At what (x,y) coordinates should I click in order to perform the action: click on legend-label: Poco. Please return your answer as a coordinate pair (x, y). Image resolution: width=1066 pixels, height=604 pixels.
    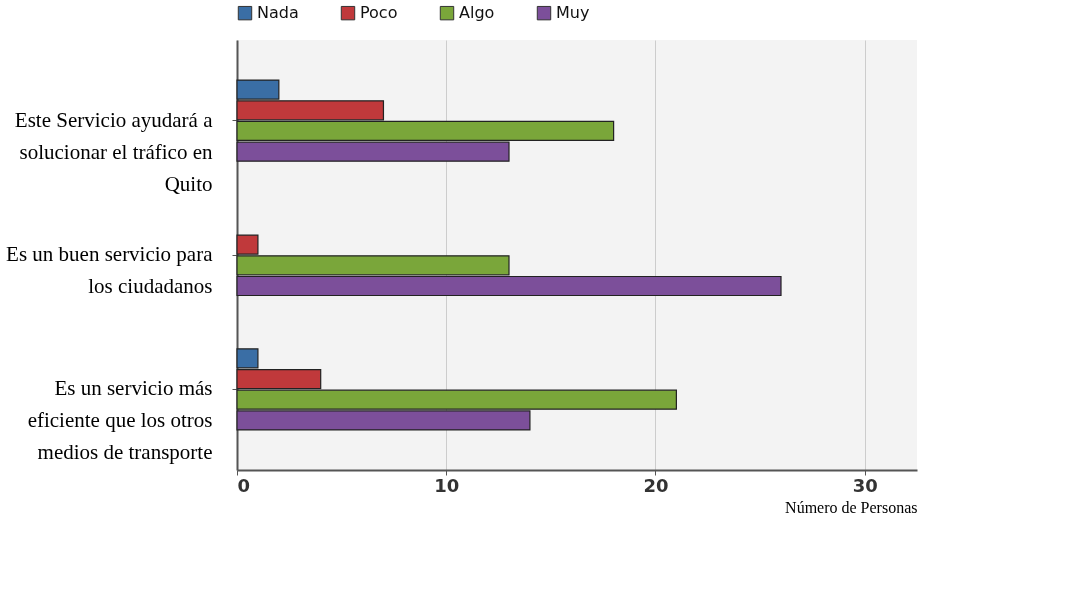
    Looking at the image, I should click on (379, 13).